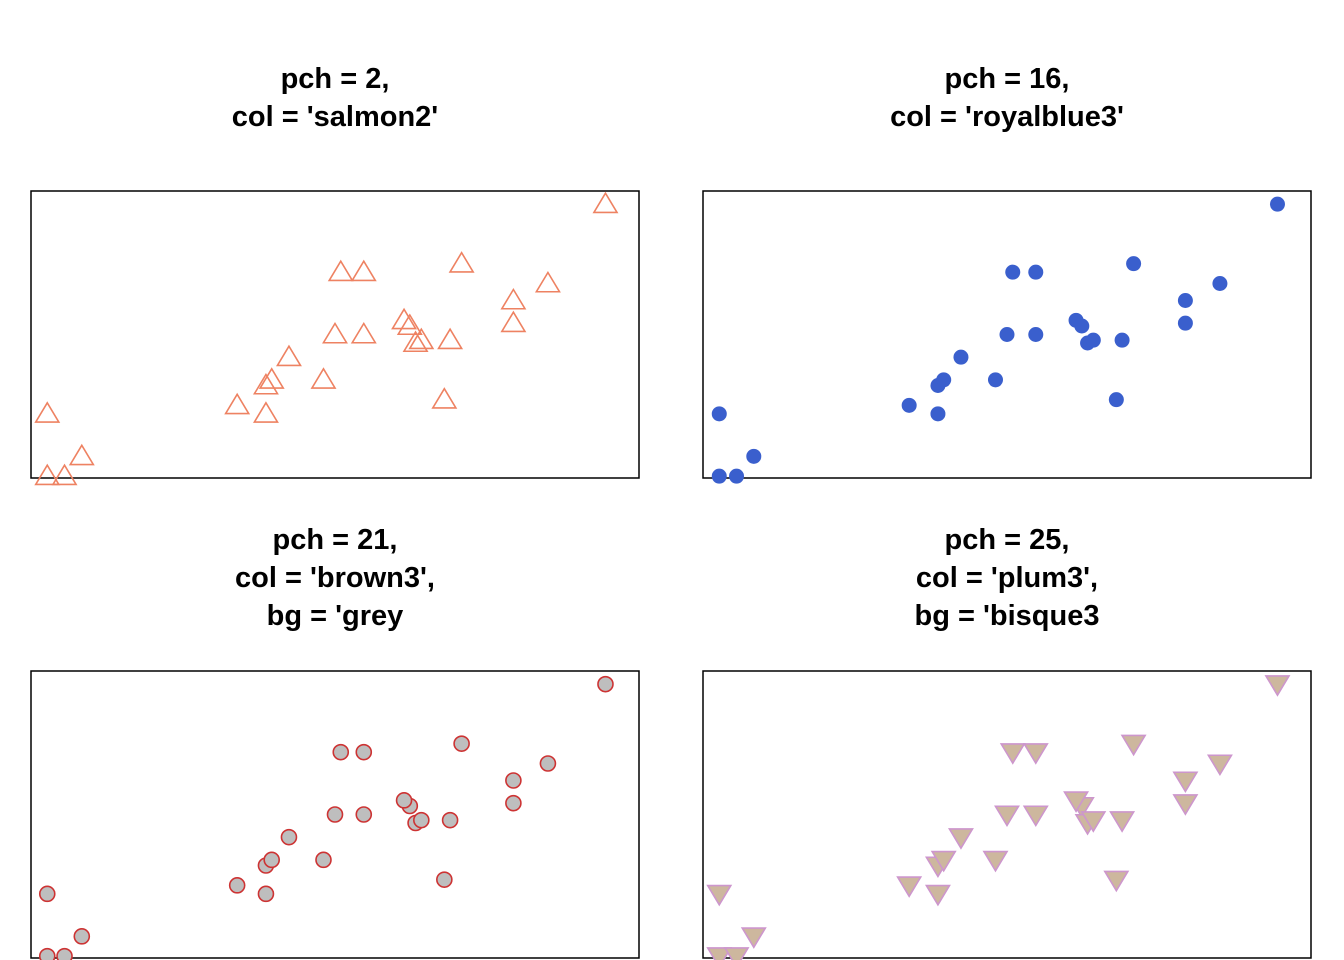 The image size is (1344, 960). I want to click on panel-title-4-line-1: pch = 25,, so click(1007, 540).